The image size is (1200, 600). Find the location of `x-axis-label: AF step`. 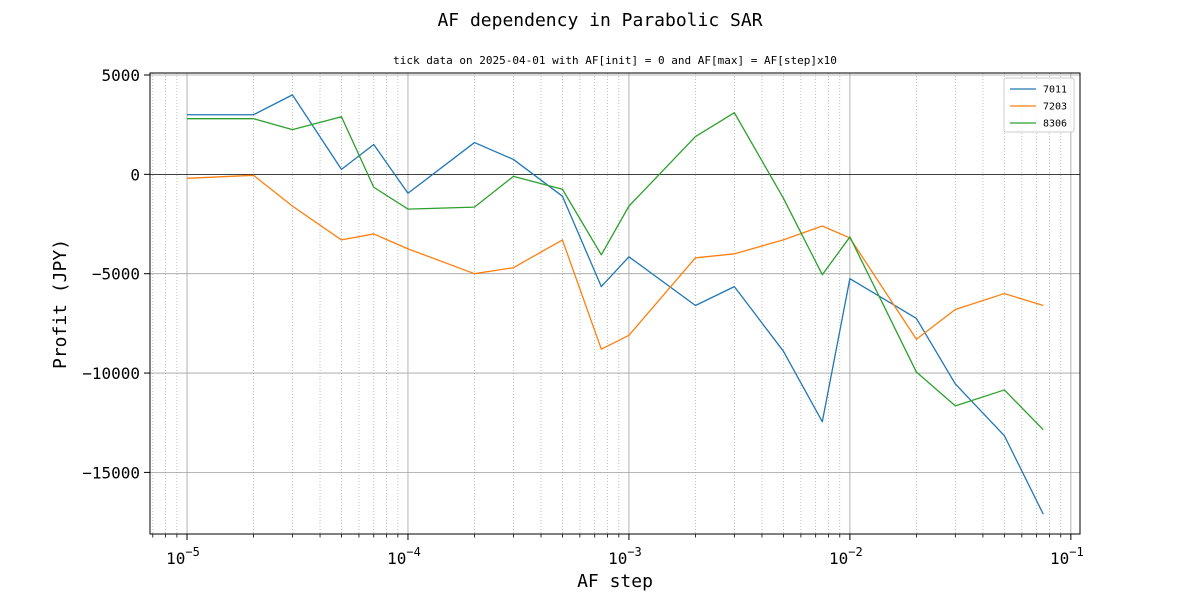

x-axis-label: AF step is located at coordinates (615, 581).